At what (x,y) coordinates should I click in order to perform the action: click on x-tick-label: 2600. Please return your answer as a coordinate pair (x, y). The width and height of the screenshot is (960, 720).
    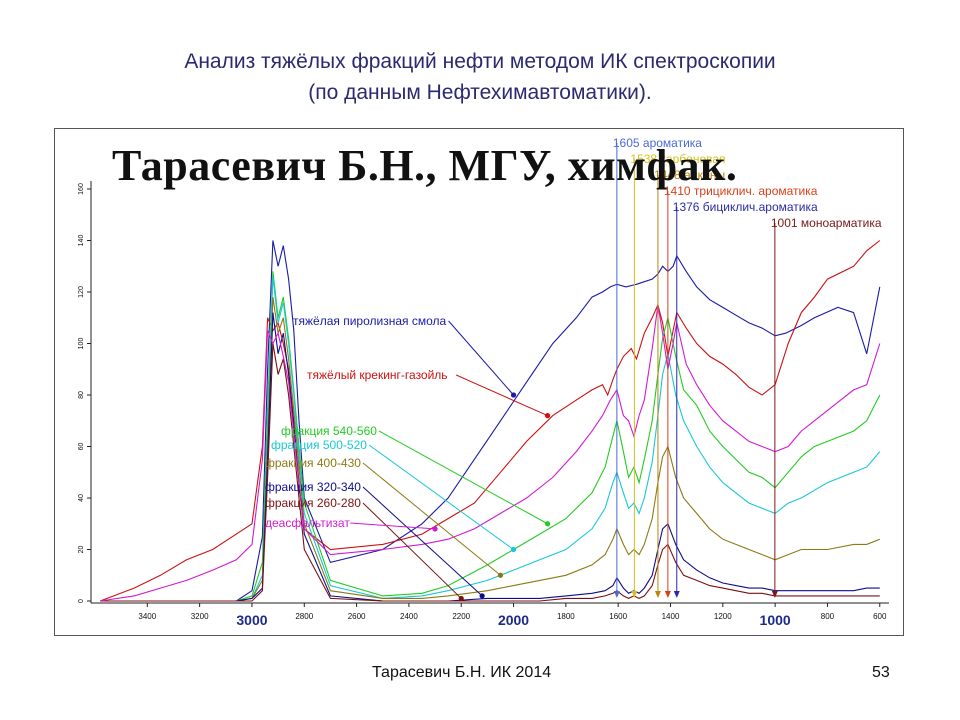
    Looking at the image, I should click on (357, 616).